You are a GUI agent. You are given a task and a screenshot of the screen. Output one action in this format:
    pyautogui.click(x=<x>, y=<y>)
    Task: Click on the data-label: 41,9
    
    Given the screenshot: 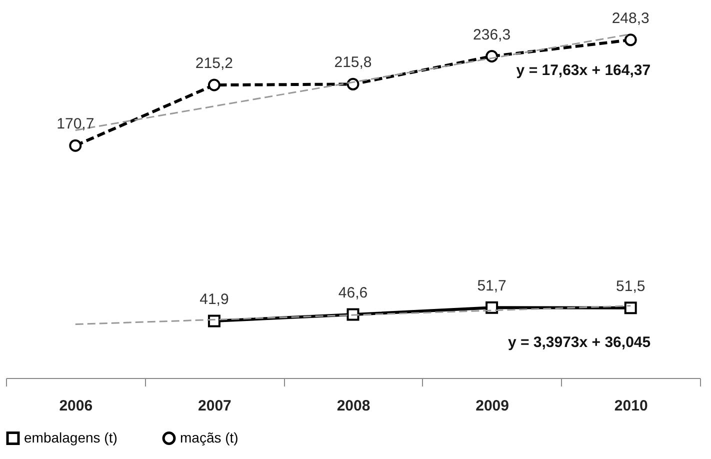 What is the action you would take?
    pyautogui.click(x=214, y=299)
    